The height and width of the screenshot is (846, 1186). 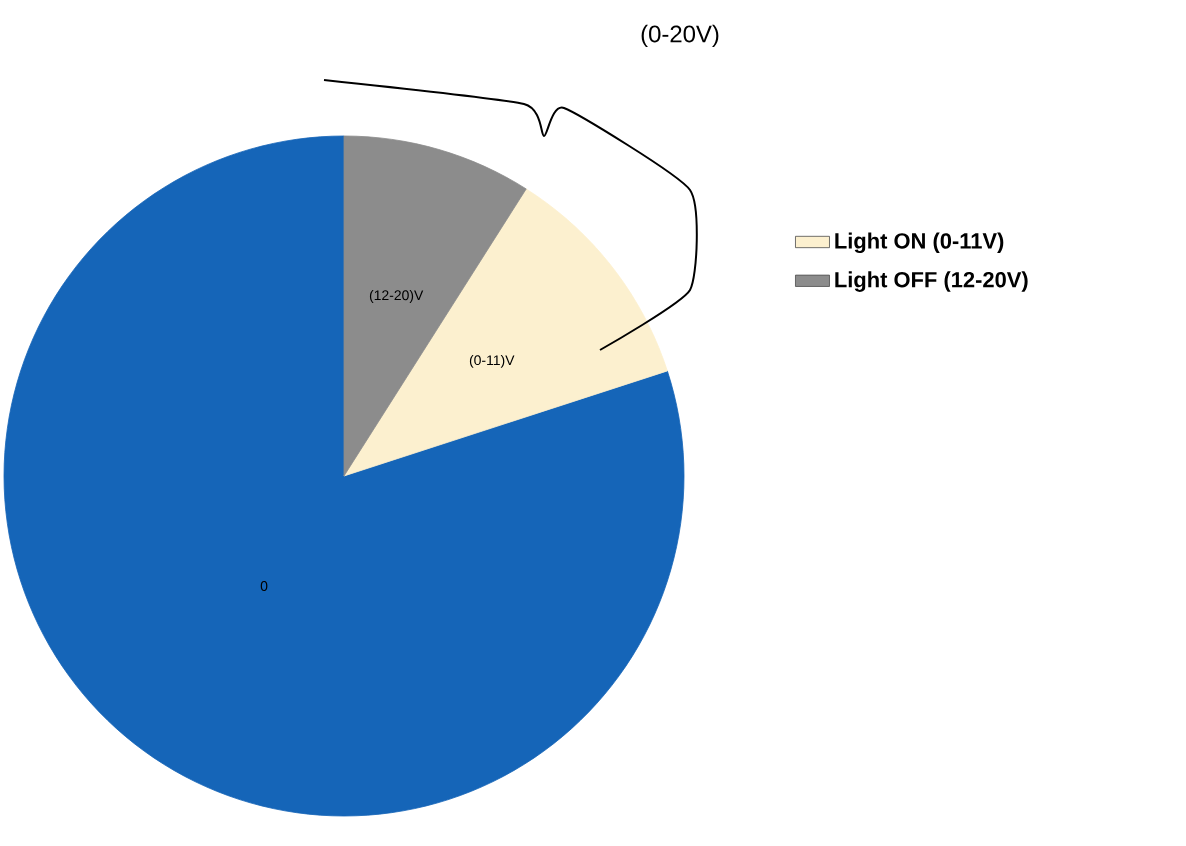 What do you see at coordinates (919, 243) in the screenshot?
I see `legend-label: Light ON (0-11V)` at bounding box center [919, 243].